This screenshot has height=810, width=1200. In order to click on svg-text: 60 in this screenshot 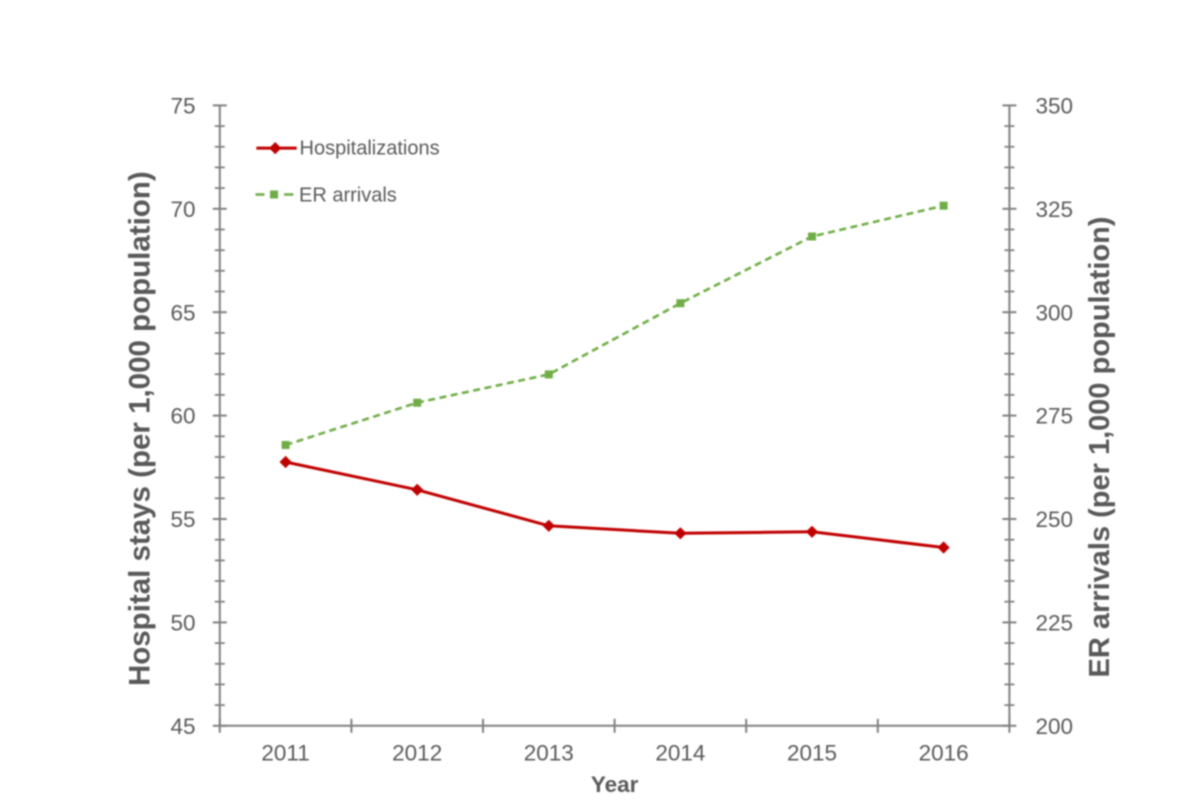, I will do `click(182, 416)`.